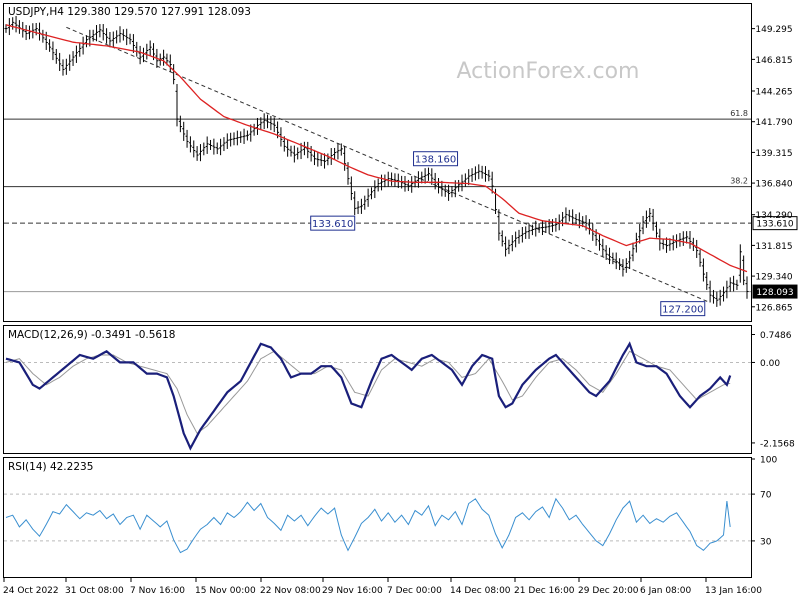 The height and width of the screenshot is (604, 800). I want to click on rsi-tick-label: 70, so click(766, 496).